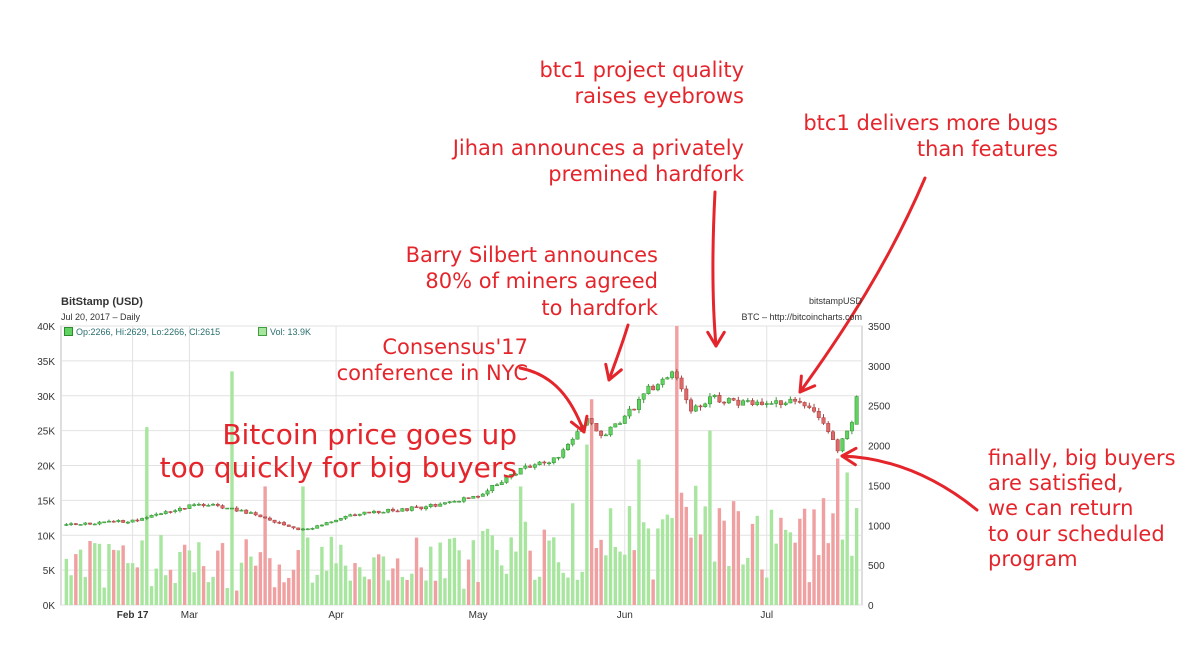  Describe the element at coordinates (262, 331) in the screenshot. I see `volume-legend-swatch` at that location.